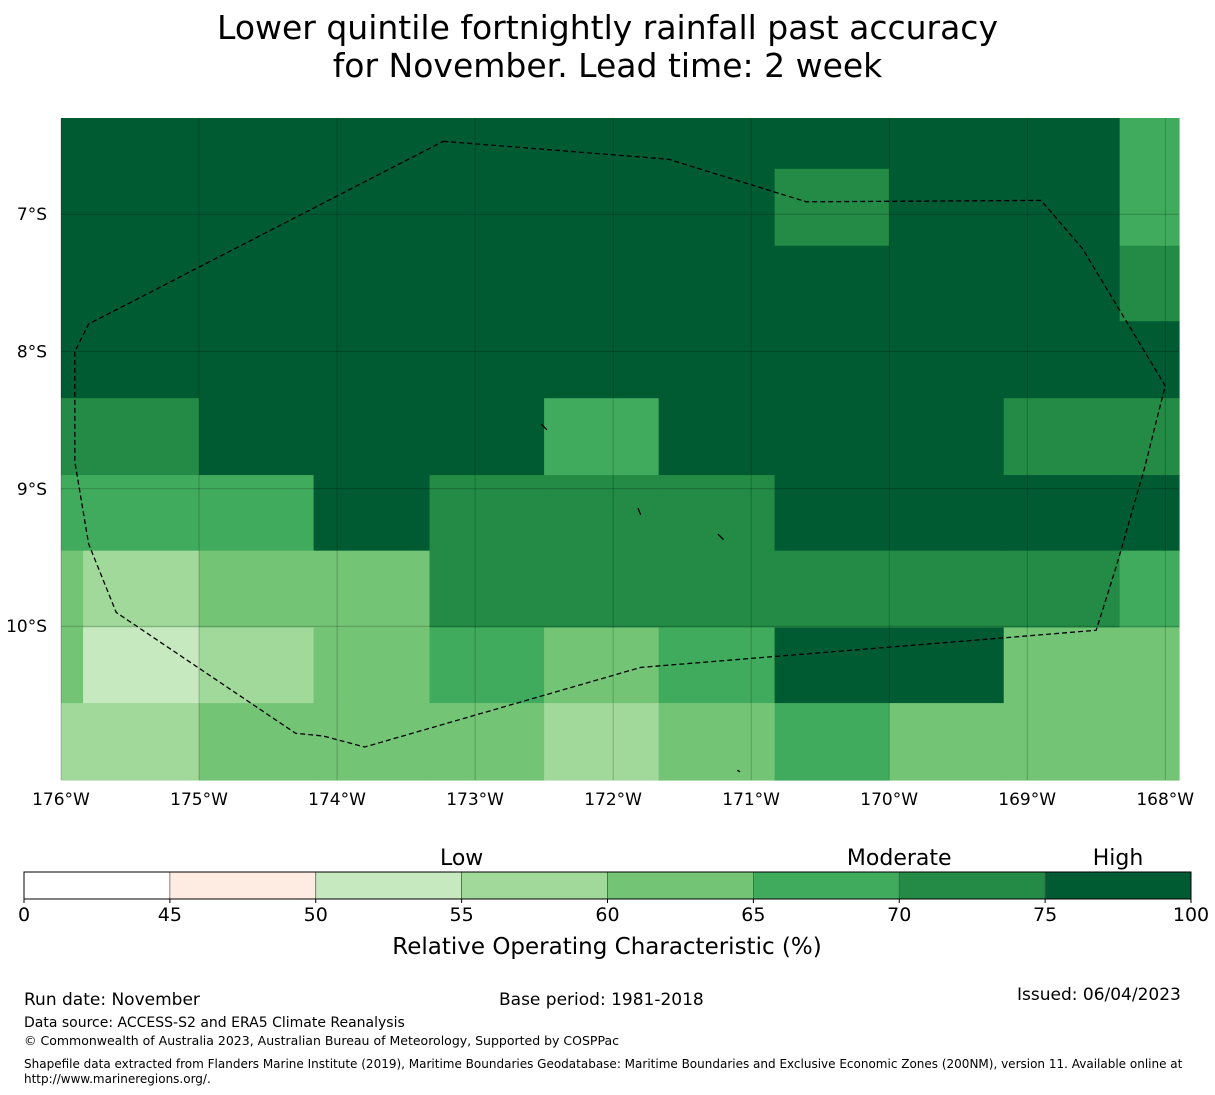 The width and height of the screenshot is (1215, 1095). What do you see at coordinates (1027, 800) in the screenshot?
I see `longitude-label: 169°W` at bounding box center [1027, 800].